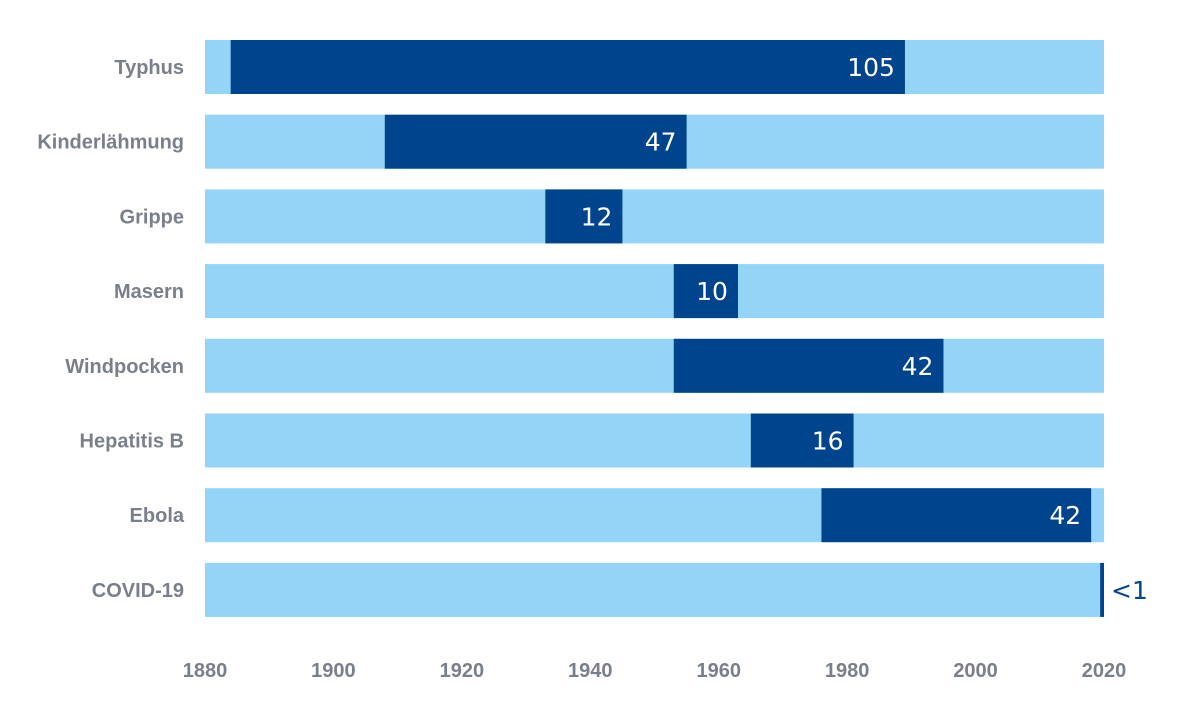  I want to click on bar-typhus, so click(567, 67).